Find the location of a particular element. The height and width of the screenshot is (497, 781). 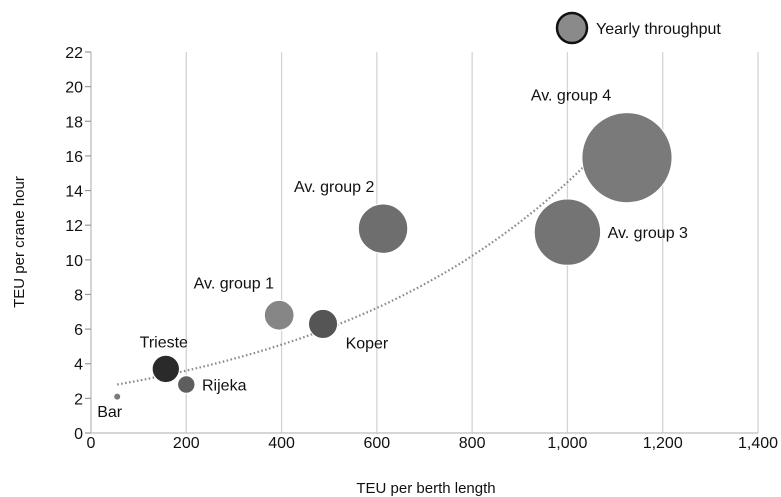

x-axis-title: TEU per berth length is located at coordinates (425, 488).